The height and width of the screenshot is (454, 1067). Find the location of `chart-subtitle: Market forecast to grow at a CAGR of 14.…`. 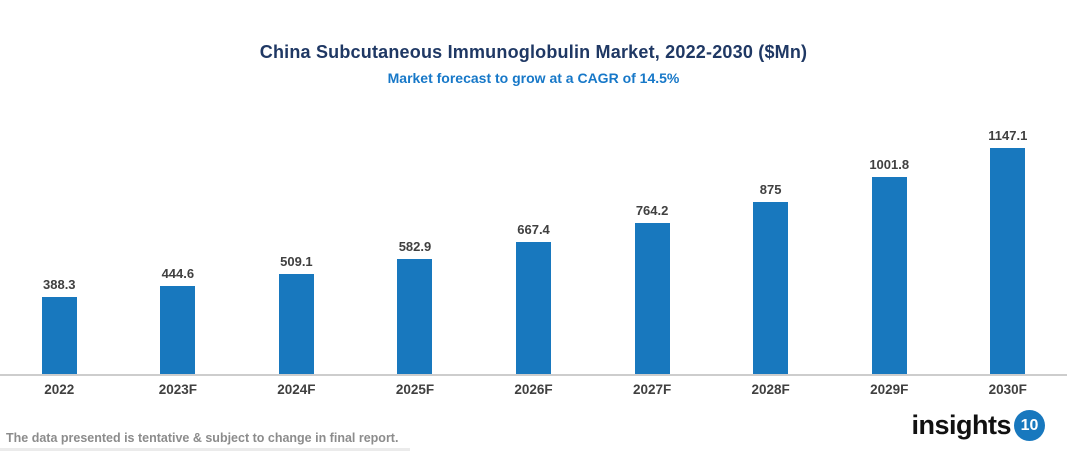

chart-subtitle: Market forecast to grow at a CAGR of 14.… is located at coordinates (533, 78).